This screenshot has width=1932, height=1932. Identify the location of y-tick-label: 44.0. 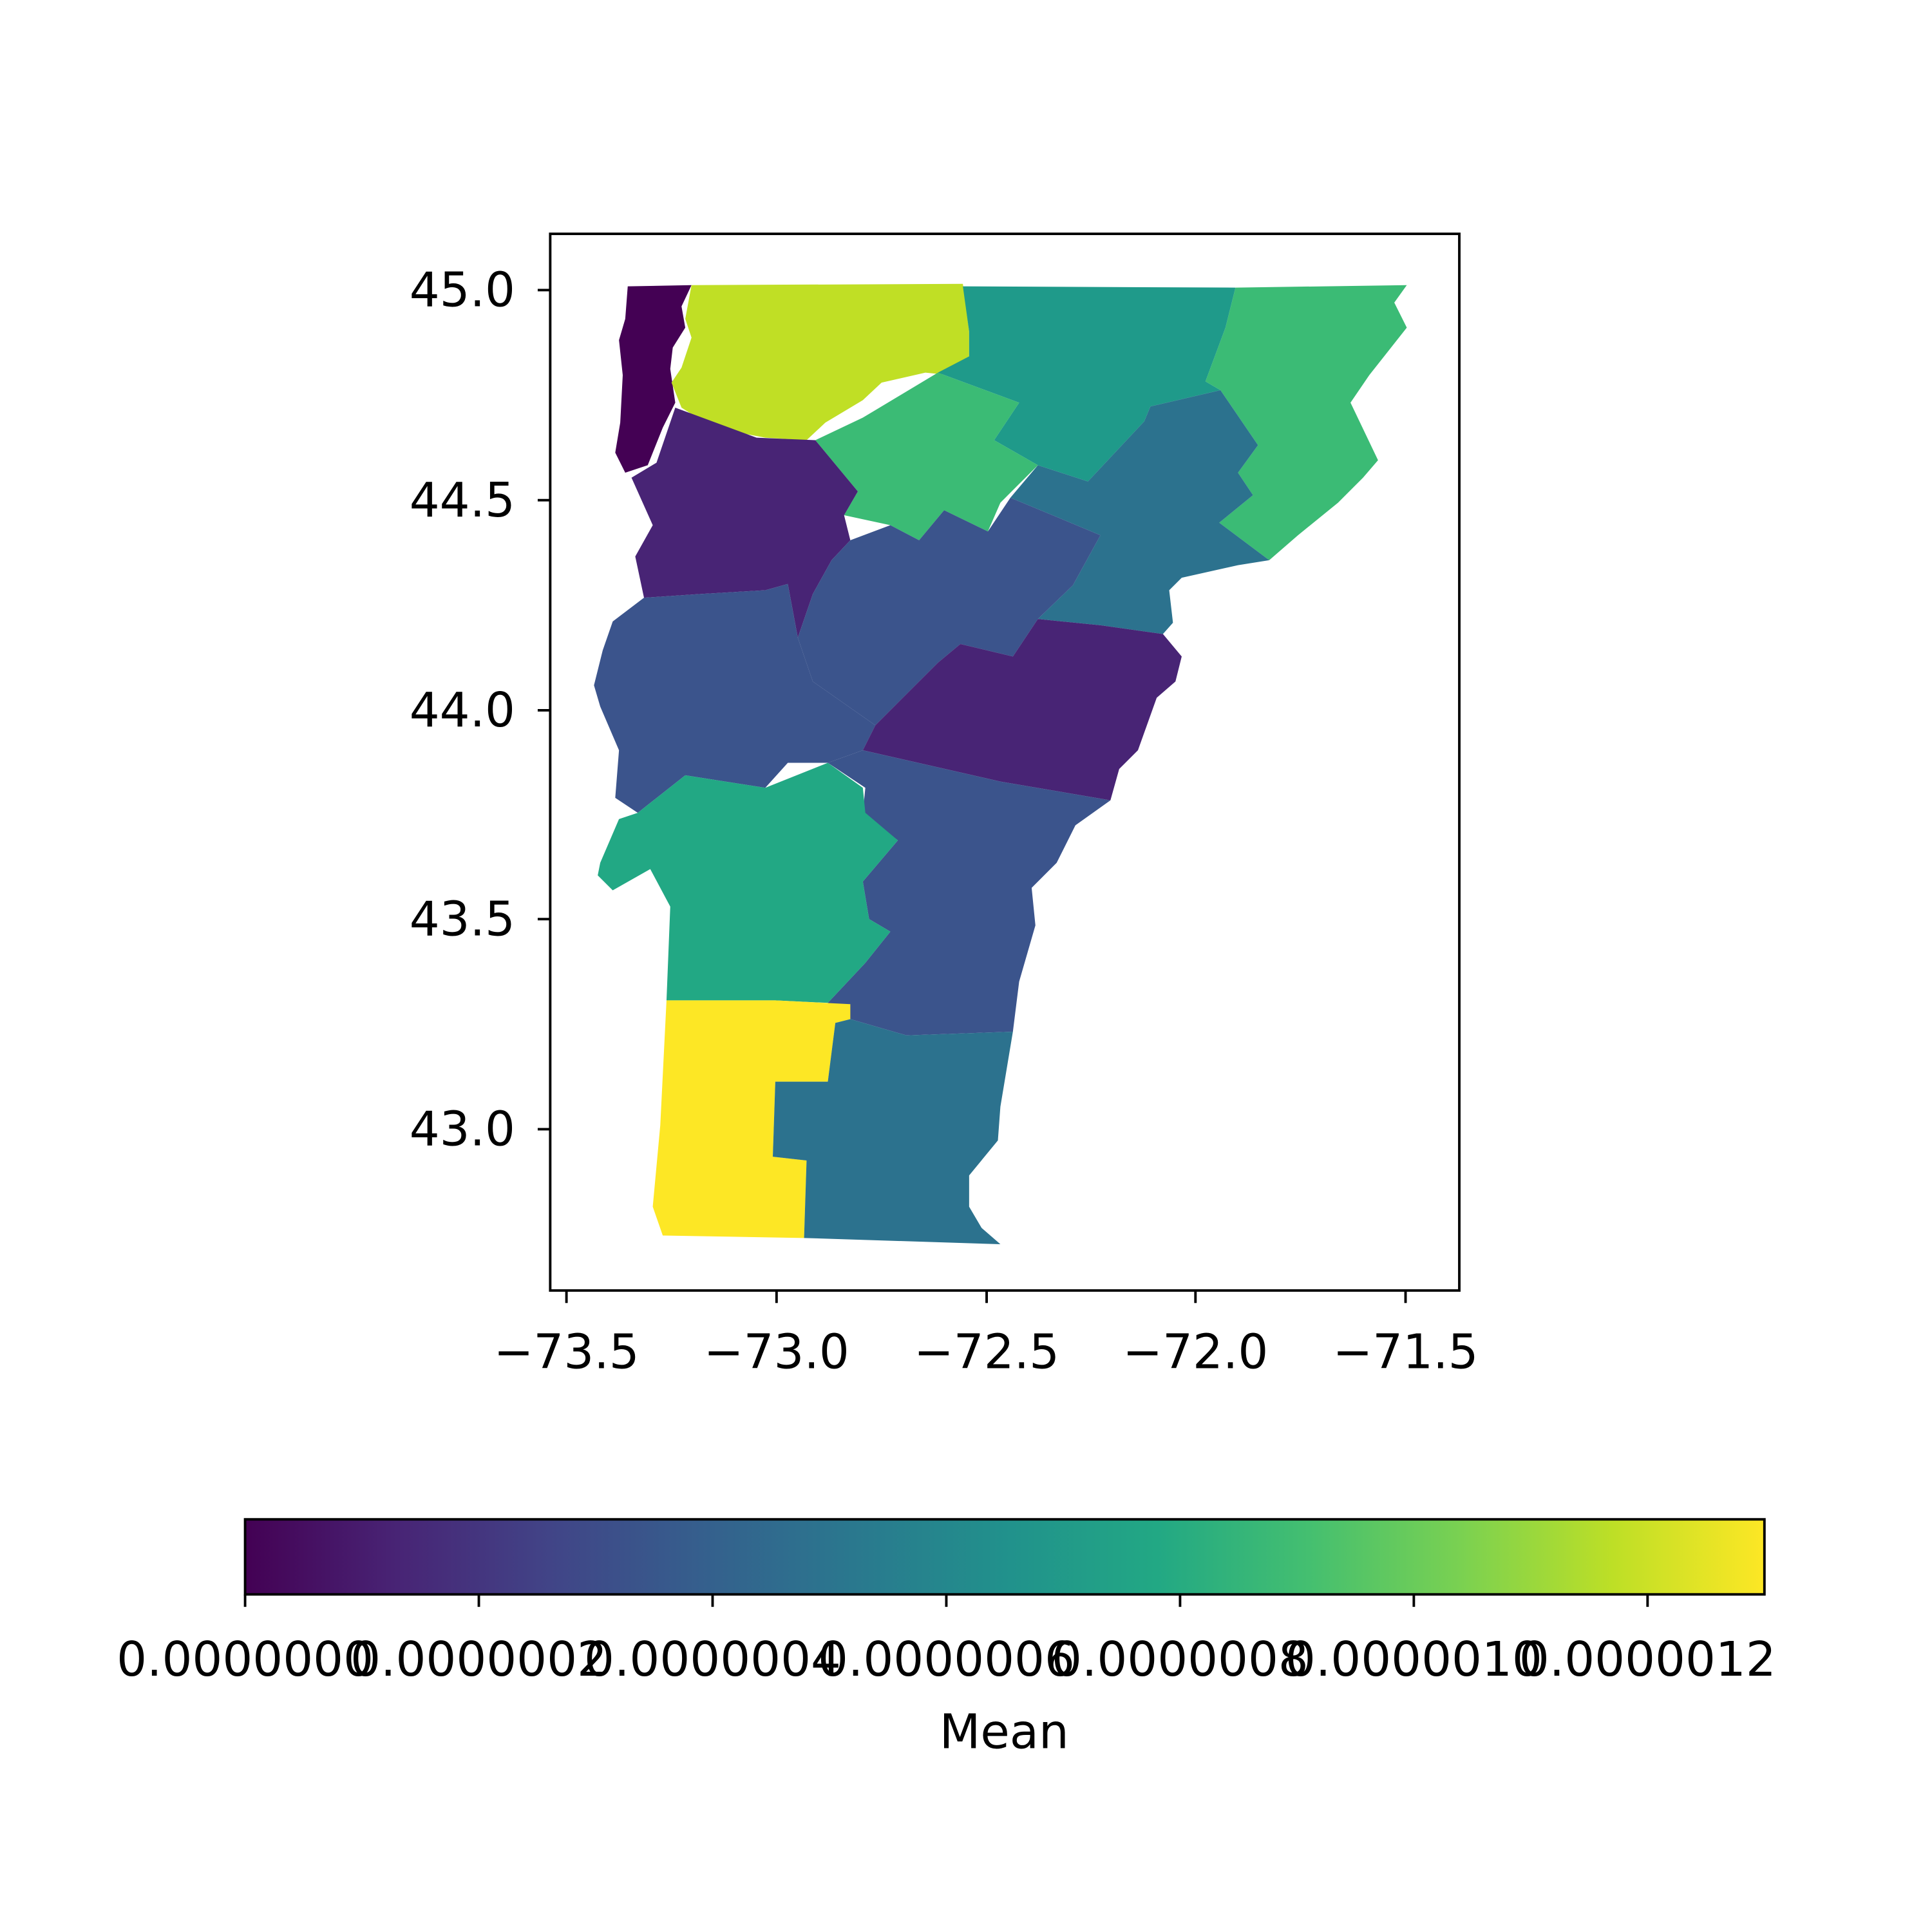
(463, 711).